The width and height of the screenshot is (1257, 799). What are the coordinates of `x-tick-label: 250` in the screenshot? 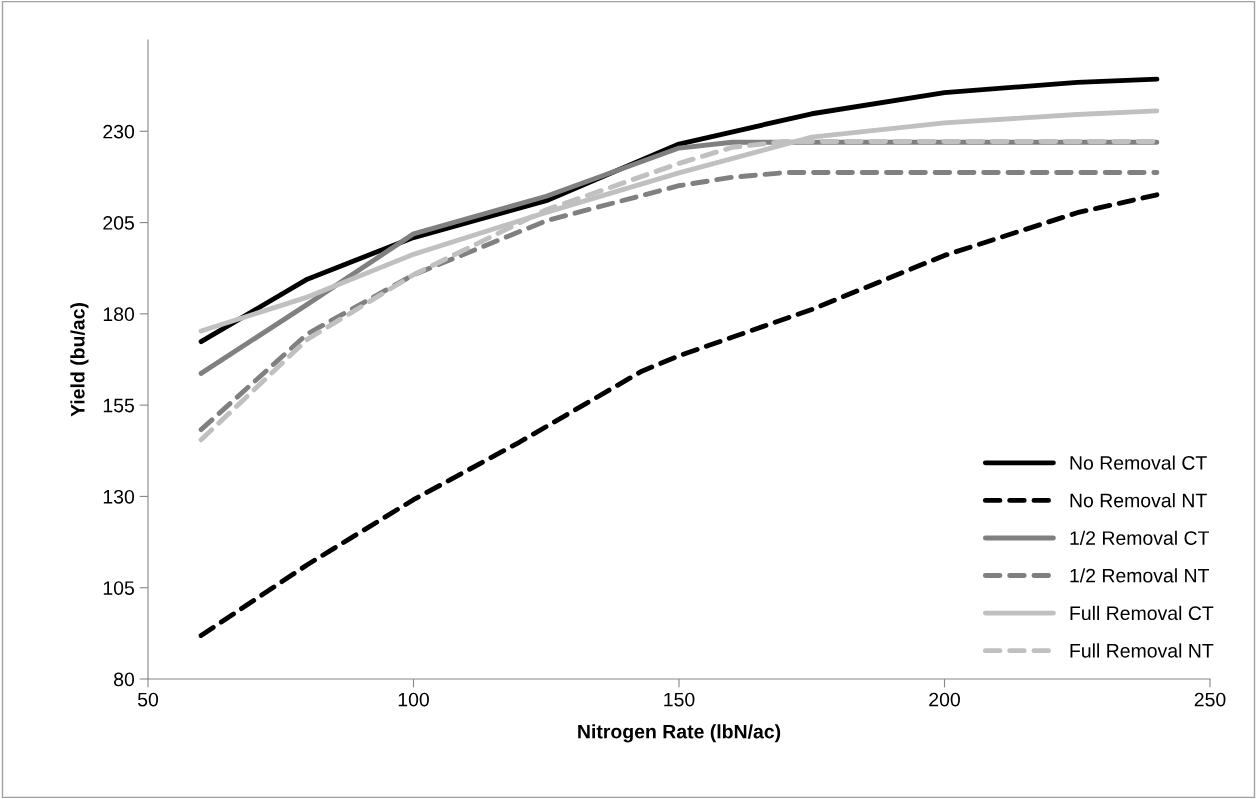 It's located at (1210, 699).